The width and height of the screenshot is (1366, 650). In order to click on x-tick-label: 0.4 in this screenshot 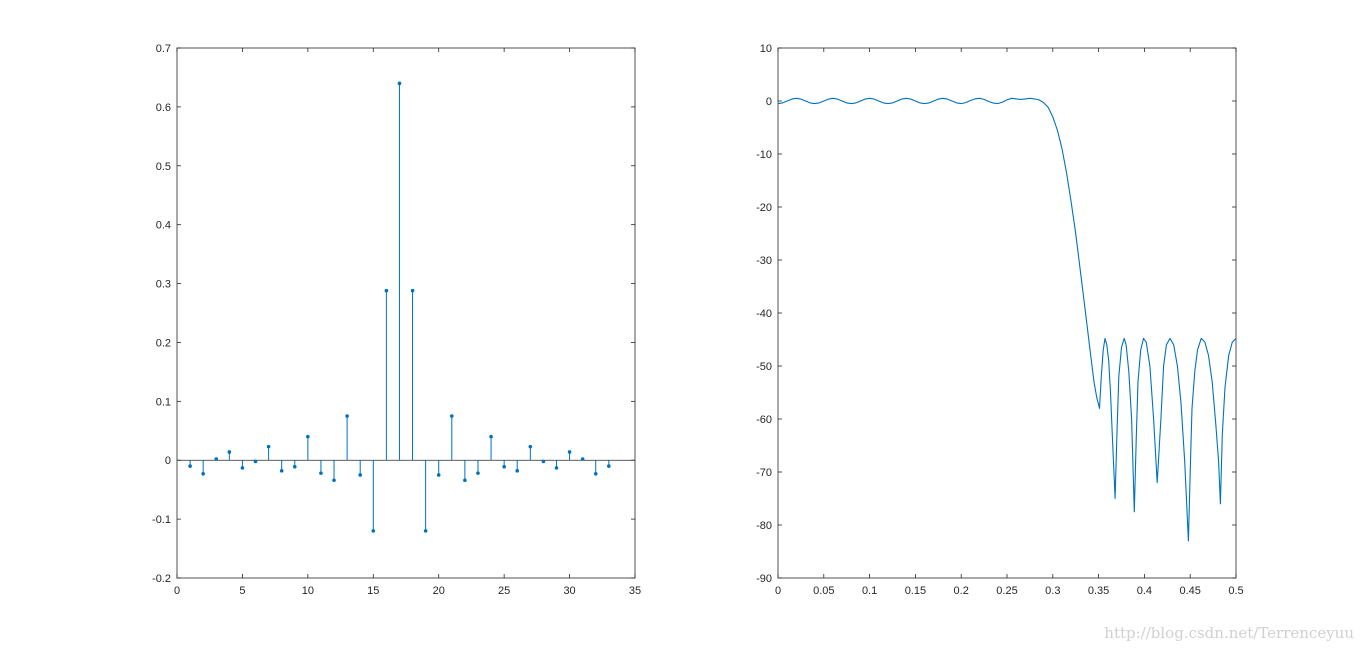, I will do `click(1144, 591)`.